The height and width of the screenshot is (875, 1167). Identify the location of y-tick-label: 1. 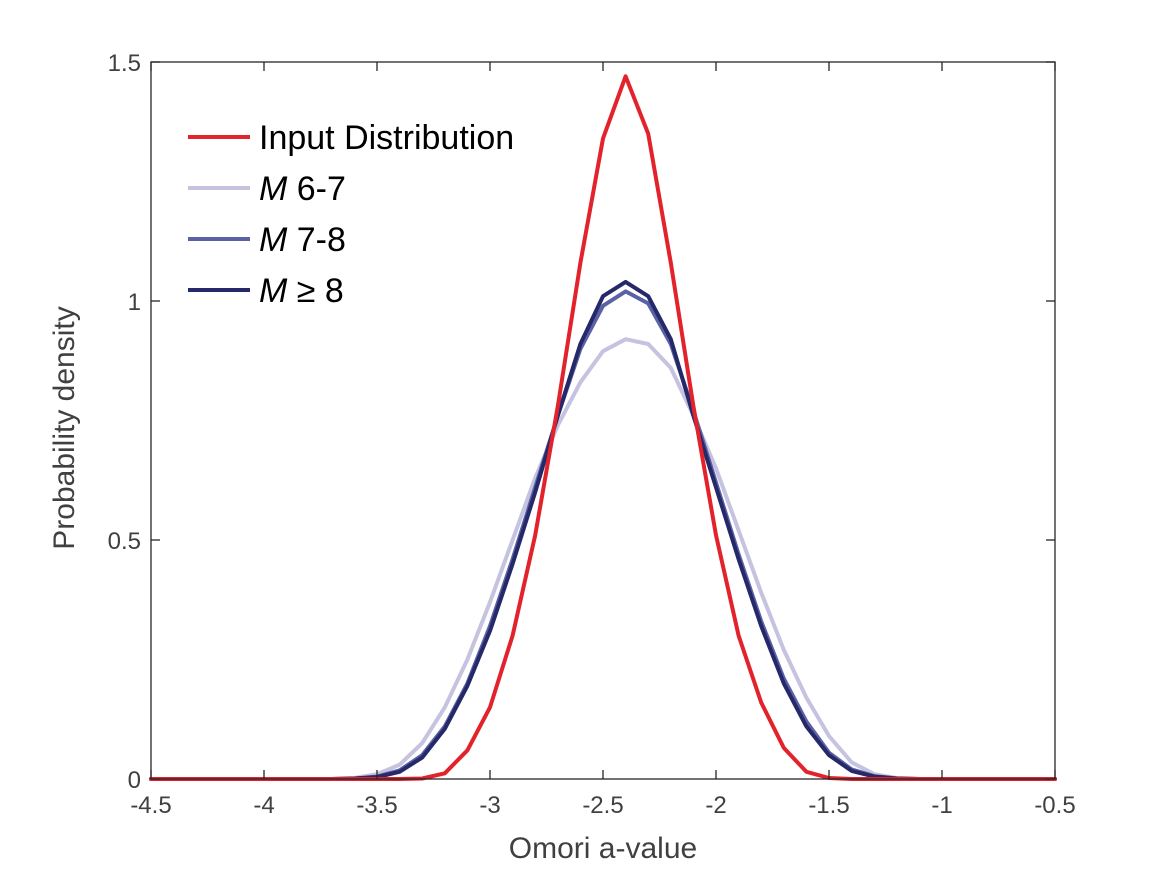
(134, 302).